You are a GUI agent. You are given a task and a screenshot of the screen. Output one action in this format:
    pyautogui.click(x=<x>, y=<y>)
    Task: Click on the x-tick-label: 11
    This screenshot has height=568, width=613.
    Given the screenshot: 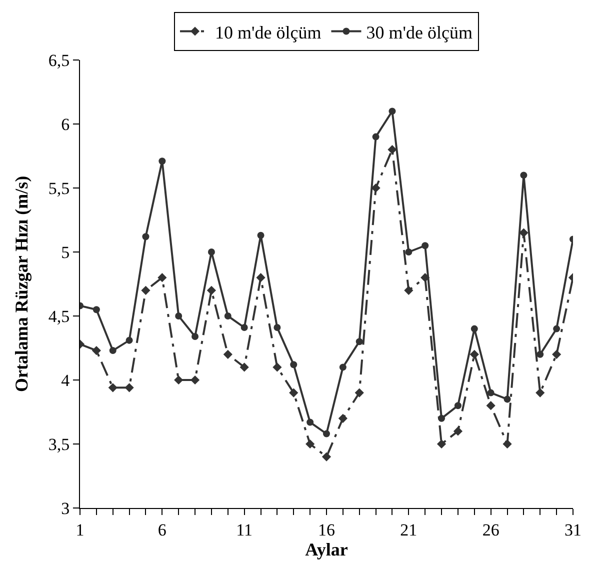 What is the action you would take?
    pyautogui.click(x=244, y=530)
    